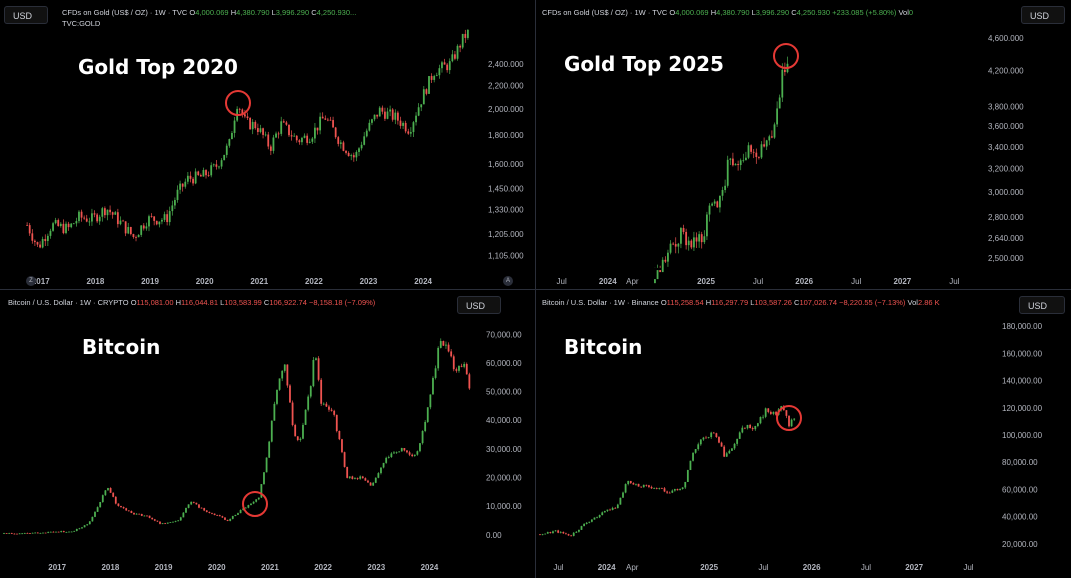 This screenshot has width=1071, height=578. What do you see at coordinates (632, 281) in the screenshot?
I see `x-tick-label: Apr` at bounding box center [632, 281].